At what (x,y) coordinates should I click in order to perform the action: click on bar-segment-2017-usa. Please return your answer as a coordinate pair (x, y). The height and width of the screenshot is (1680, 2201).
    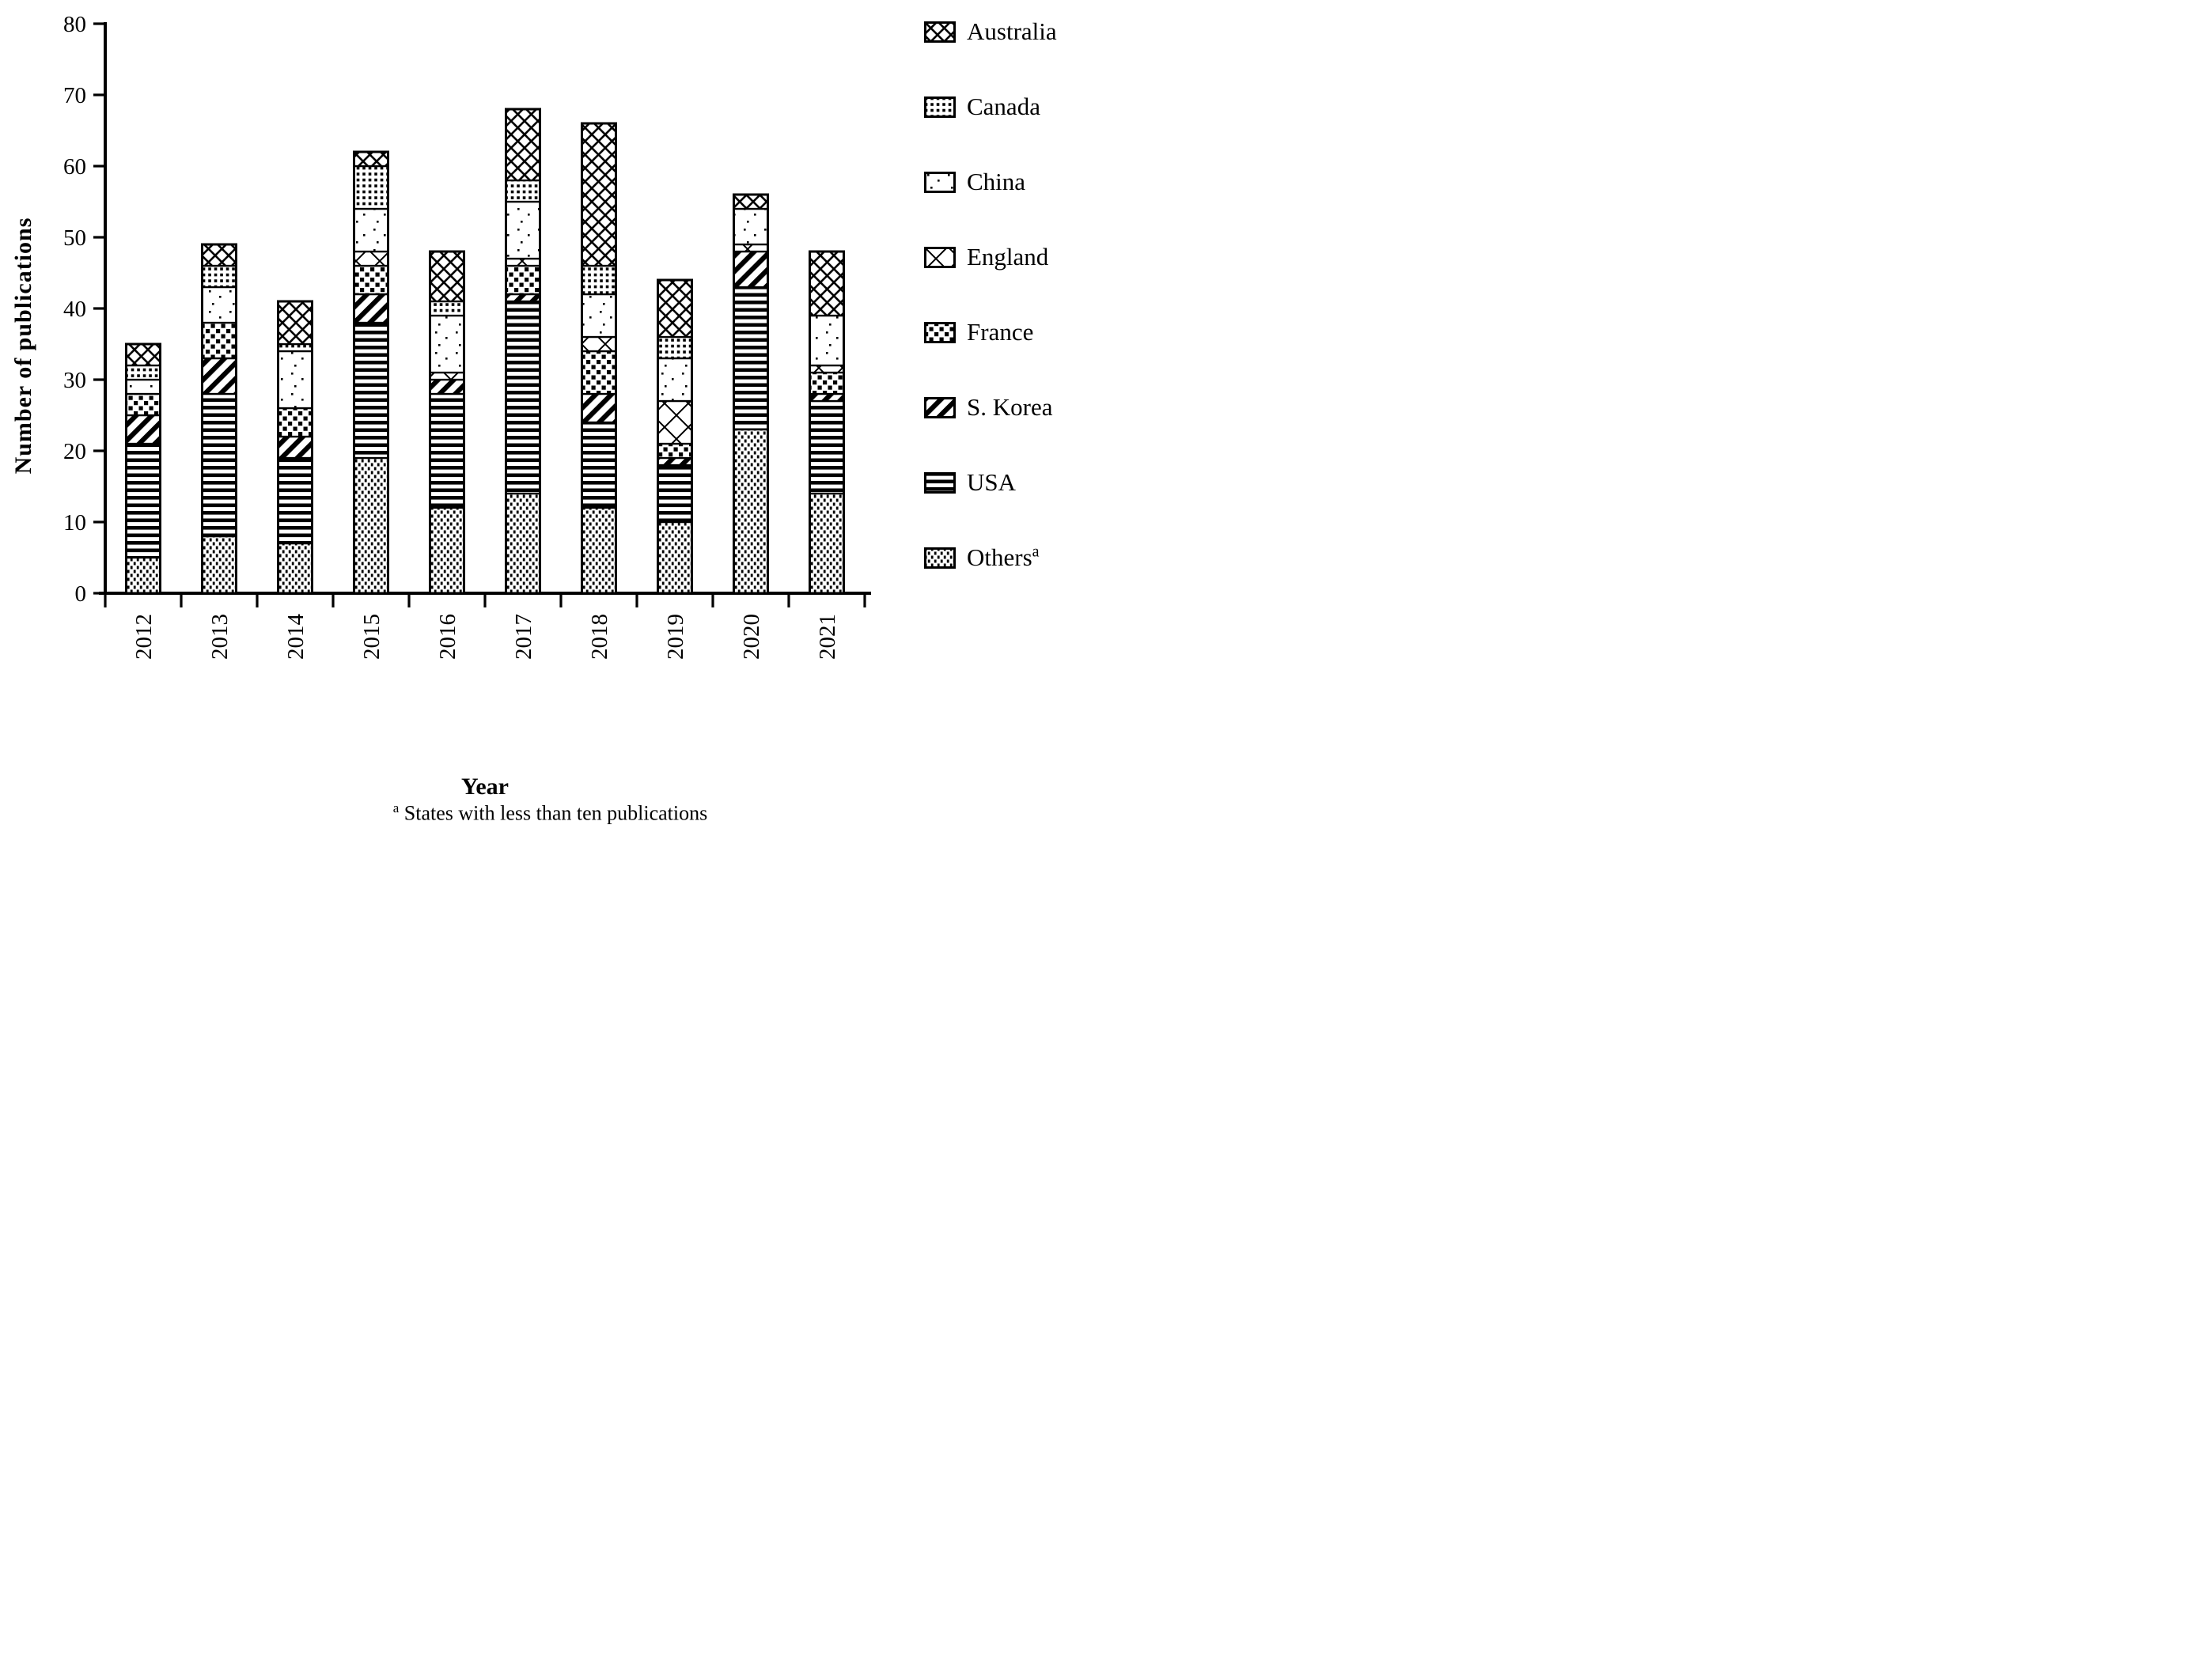
    Looking at the image, I should click on (523, 397).